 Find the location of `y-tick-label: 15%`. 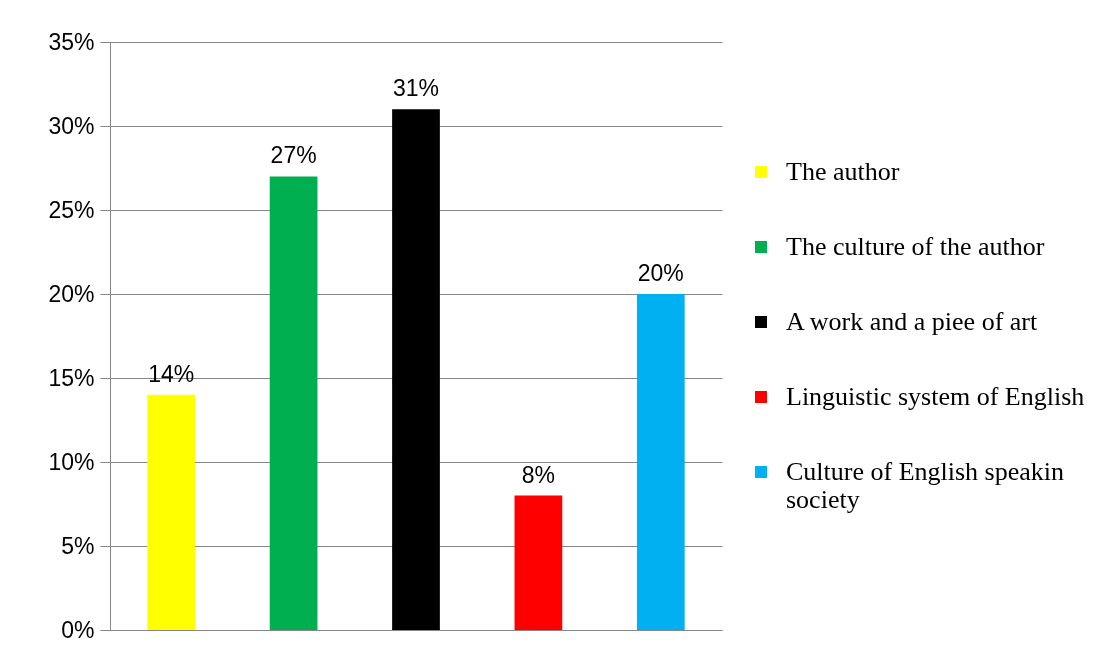

y-tick-label: 15% is located at coordinates (71, 377).